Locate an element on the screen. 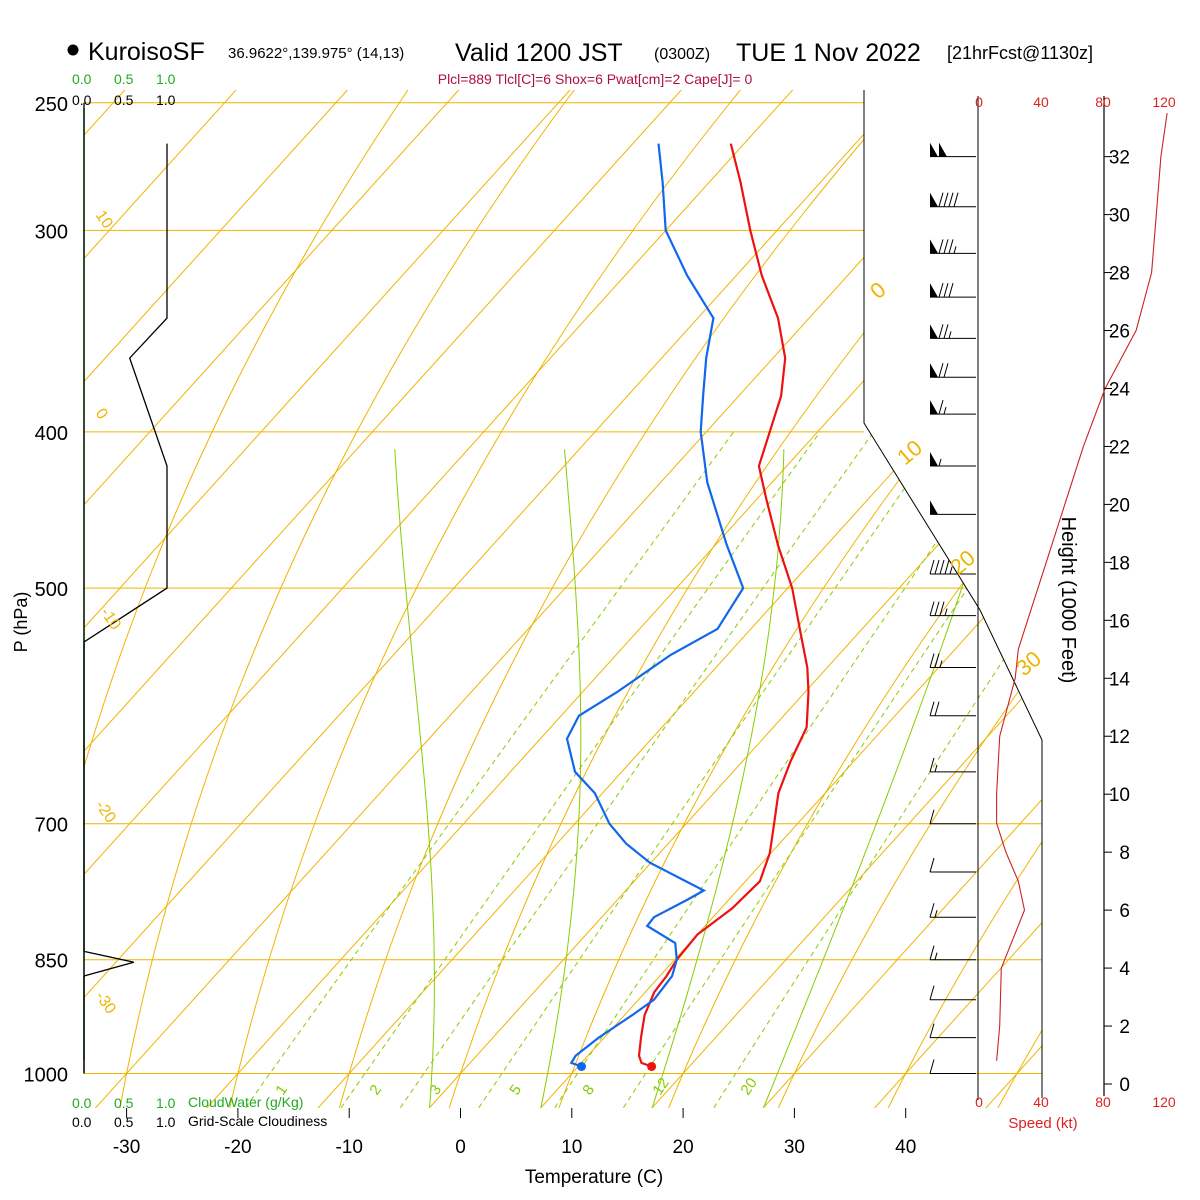  temperature-profile-line is located at coordinates (723, 605).